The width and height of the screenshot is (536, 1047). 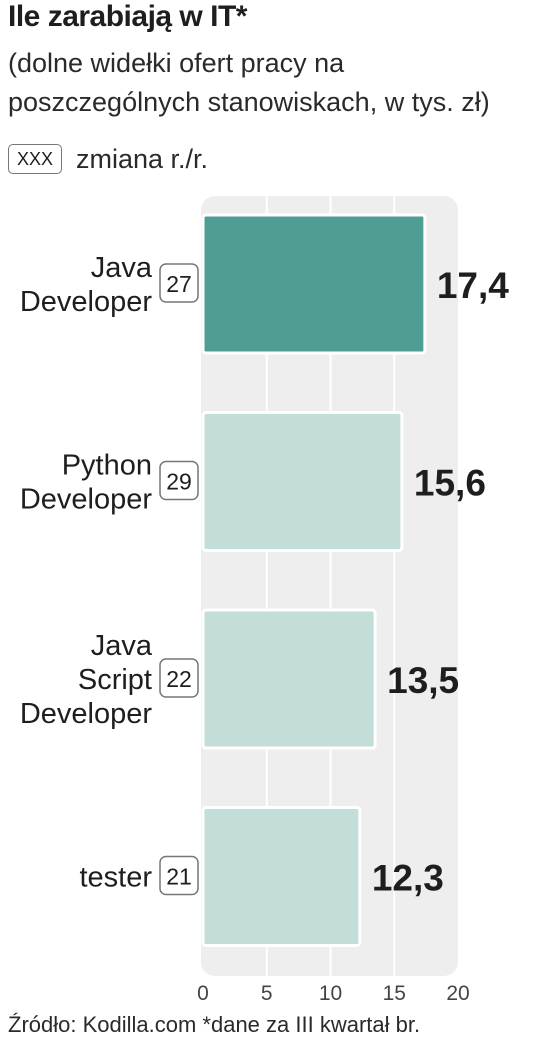 I want to click on bar-value-label: 17,4, so click(x=473, y=285).